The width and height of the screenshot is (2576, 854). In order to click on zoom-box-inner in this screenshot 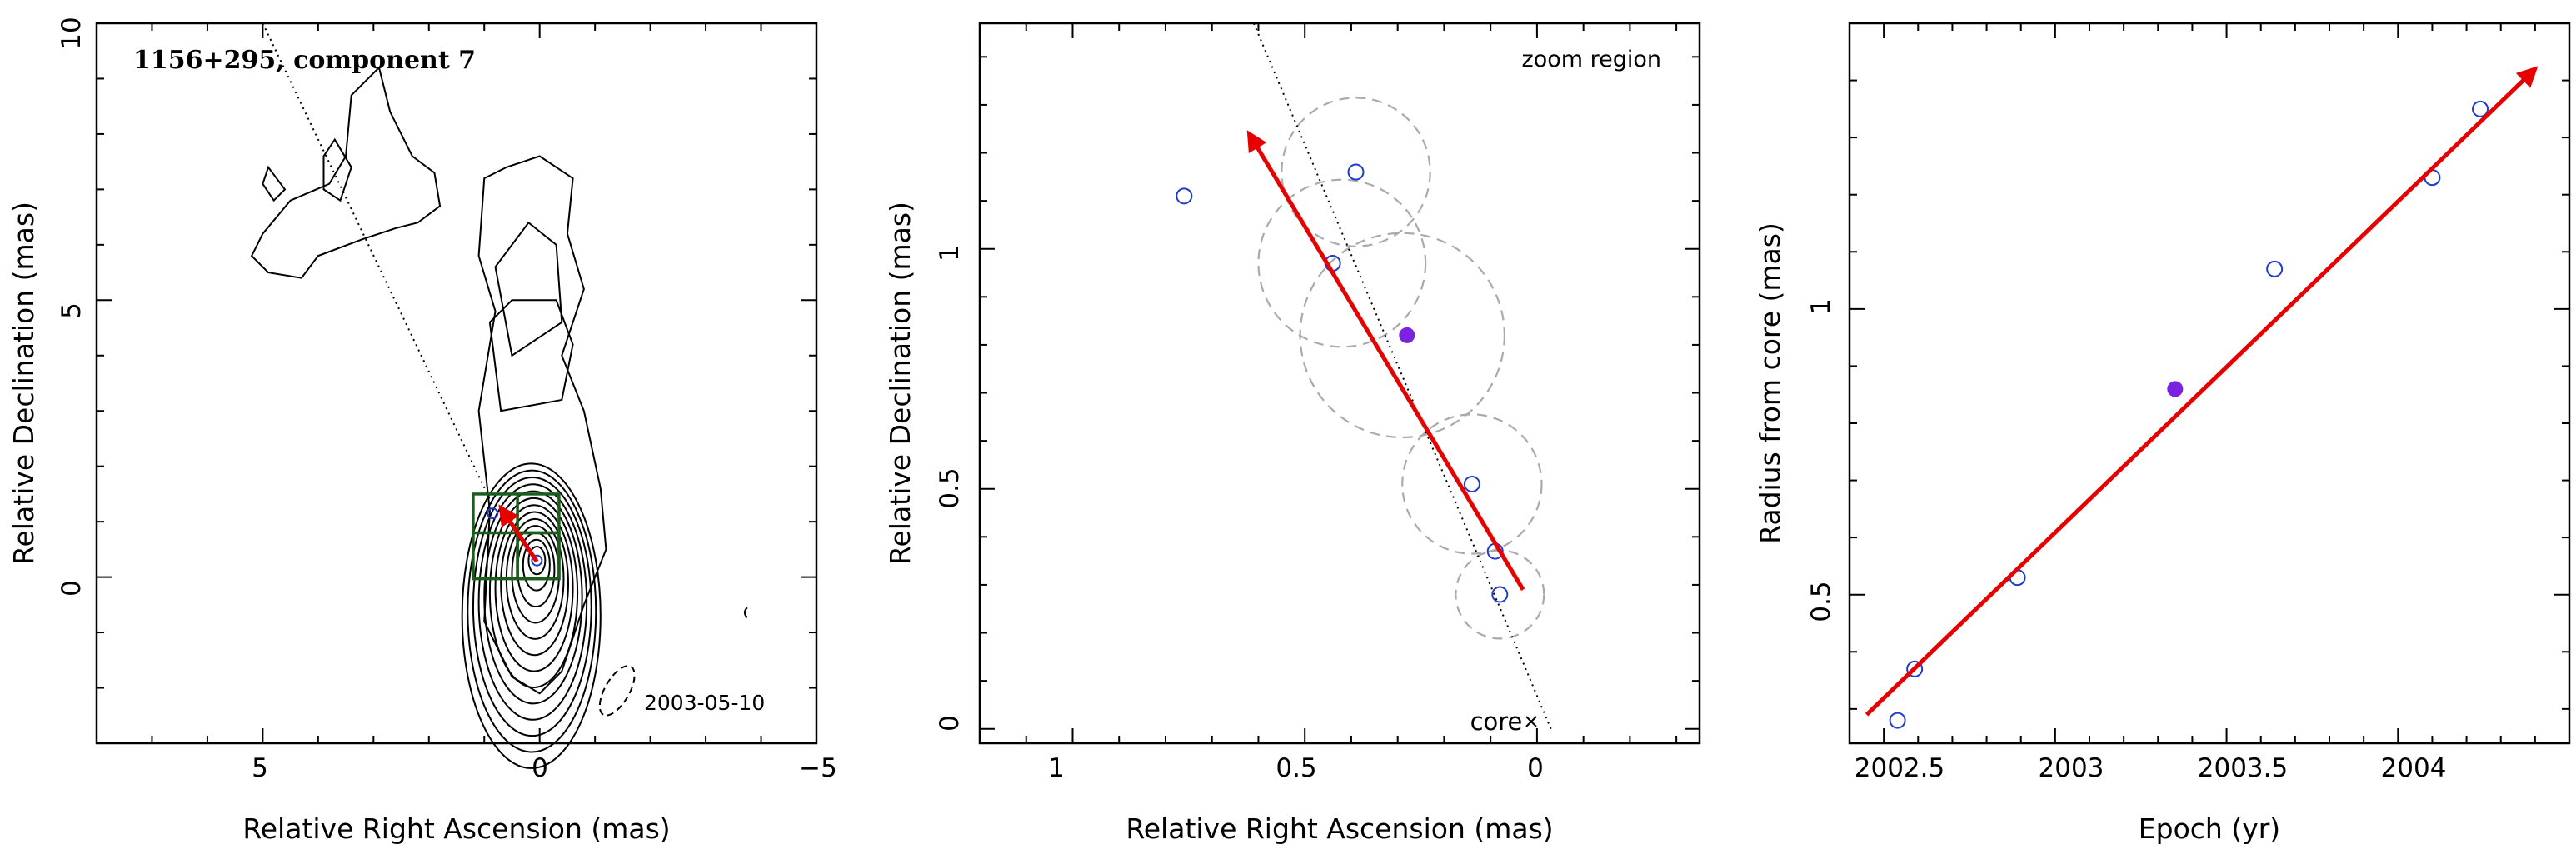, I will do `click(538, 556)`.